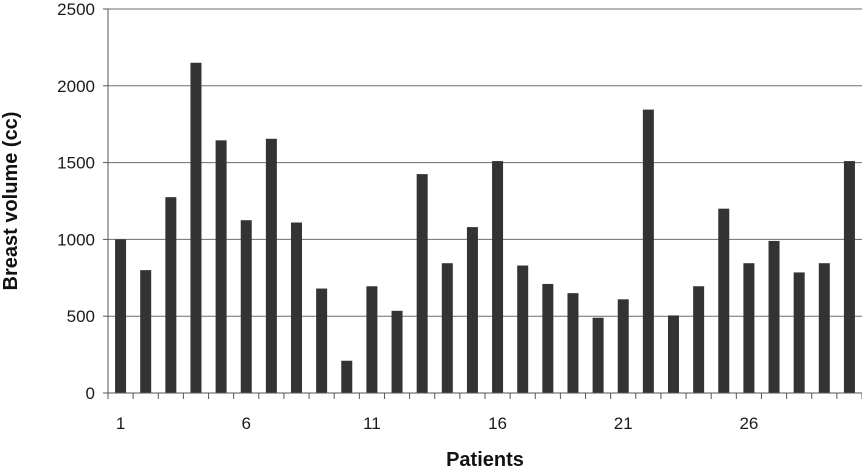 This screenshot has width=862, height=467. What do you see at coordinates (76, 86) in the screenshot?
I see `y-tick-label: 2000` at bounding box center [76, 86].